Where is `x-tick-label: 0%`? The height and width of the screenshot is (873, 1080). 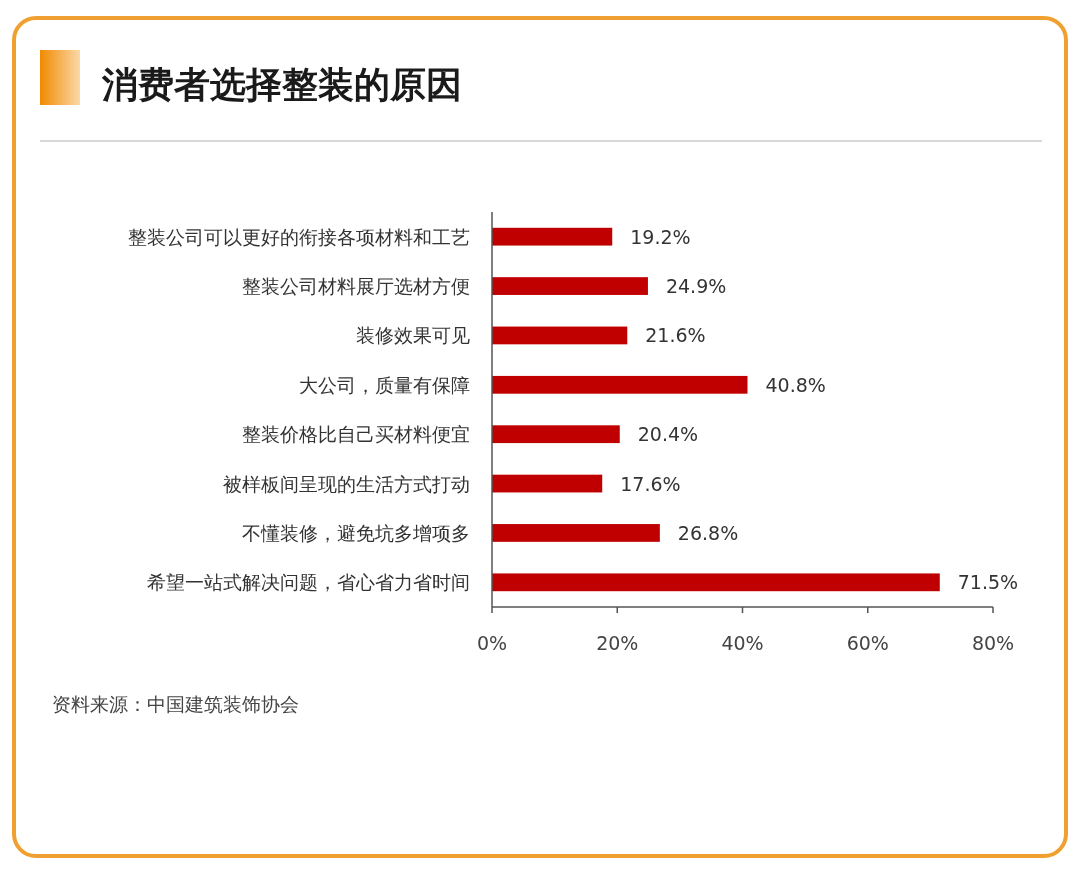 x-tick-label: 0% is located at coordinates (492, 643).